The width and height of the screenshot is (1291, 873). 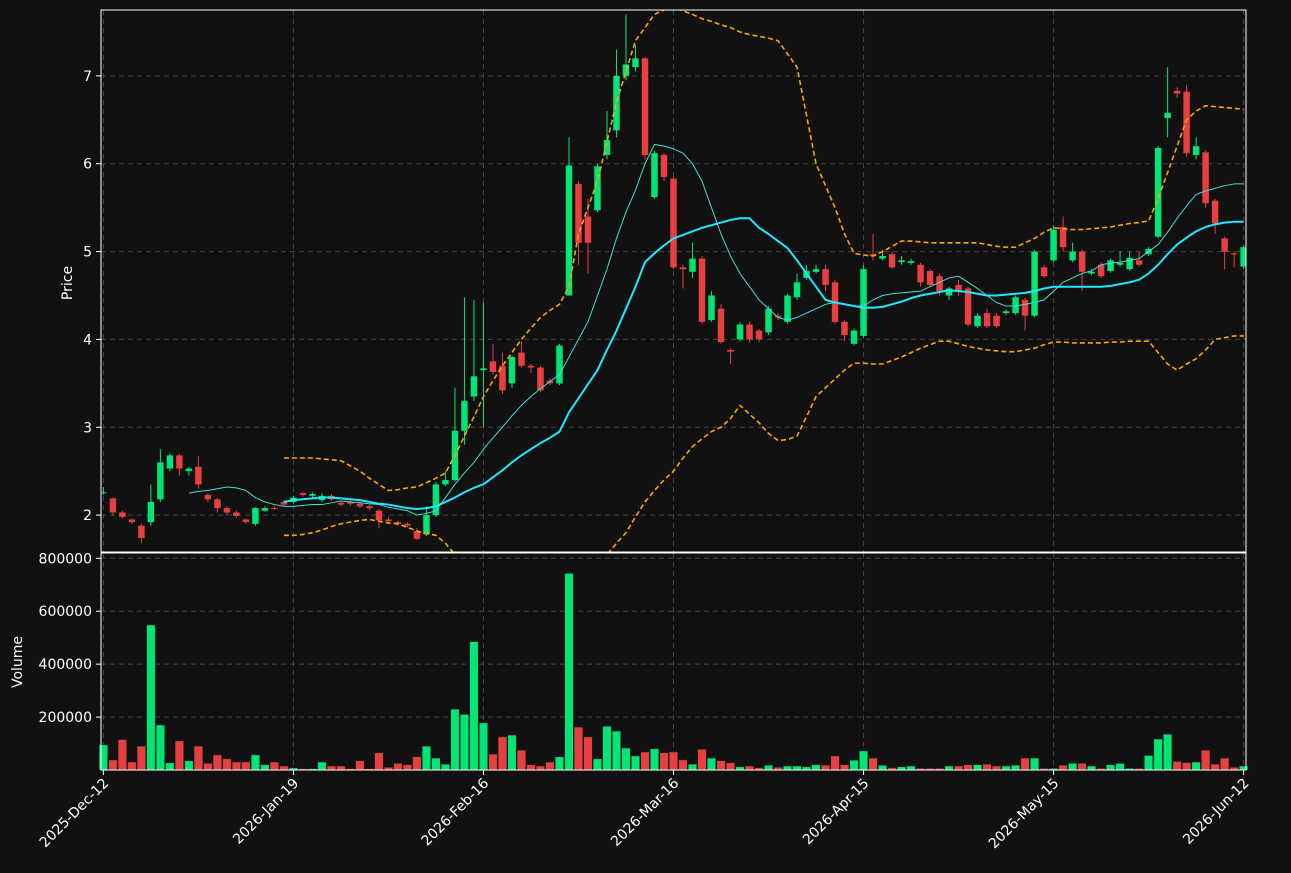 I want to click on y-tick-label: 400000, so click(x=65, y=665).